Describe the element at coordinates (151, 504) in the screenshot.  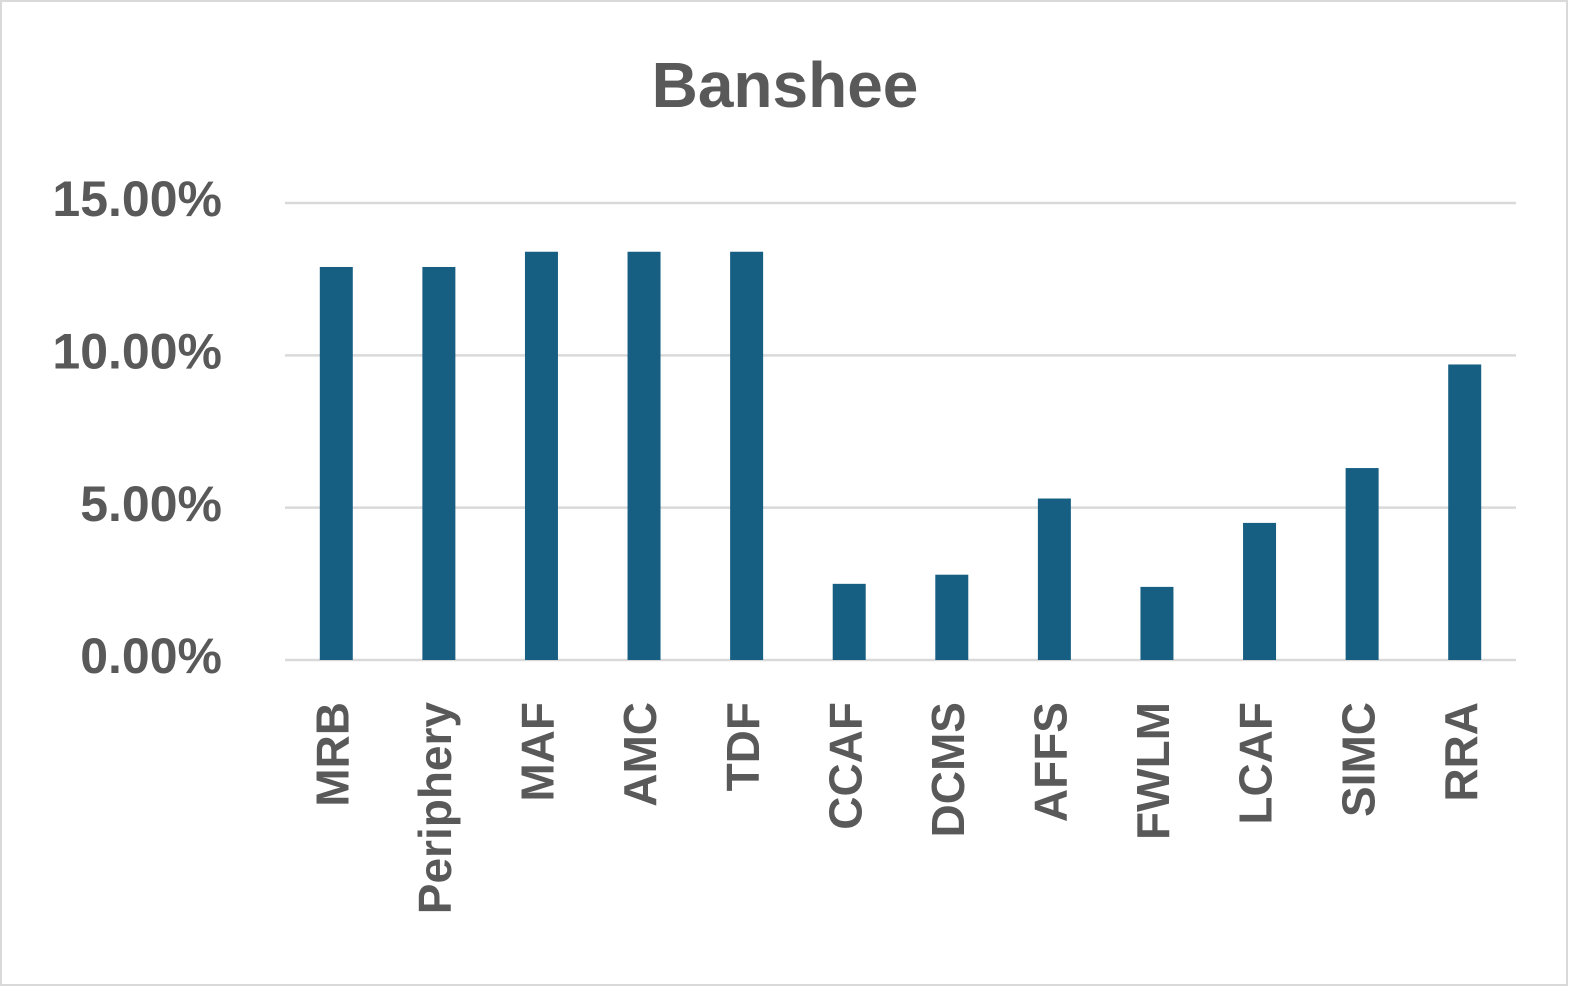
I see `y-tick-label: 5.00%` at that location.